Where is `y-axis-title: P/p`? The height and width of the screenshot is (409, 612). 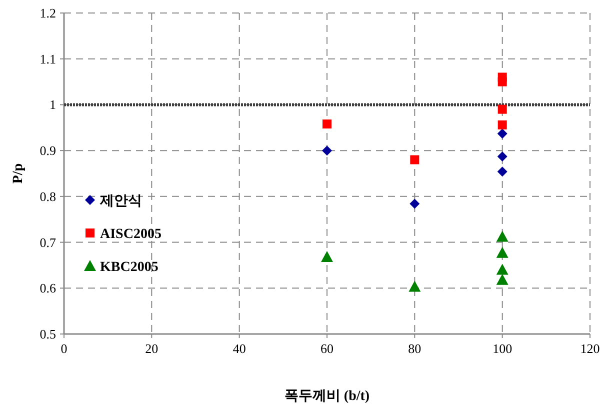
y-axis-title: P/p is located at coordinates (18, 173).